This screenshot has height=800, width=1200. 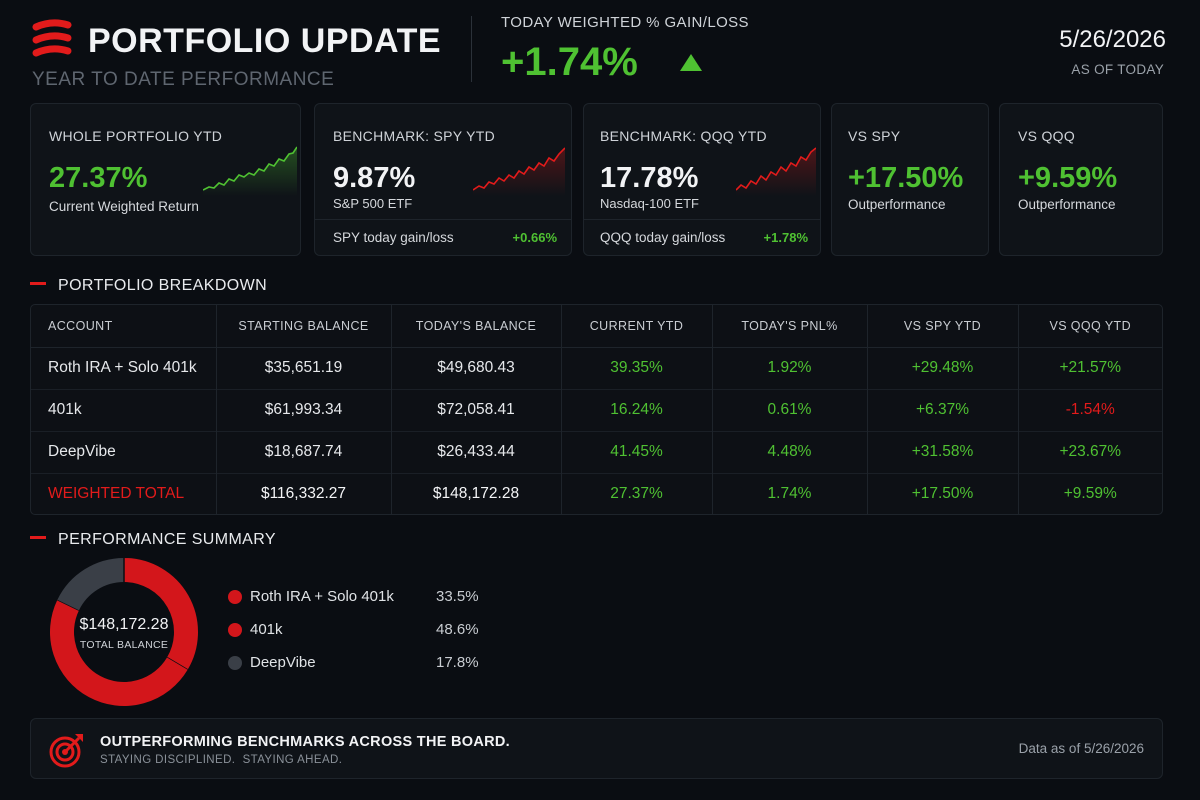 What do you see at coordinates (374, 178) in the screenshot?
I see `card-value: 9.87%` at bounding box center [374, 178].